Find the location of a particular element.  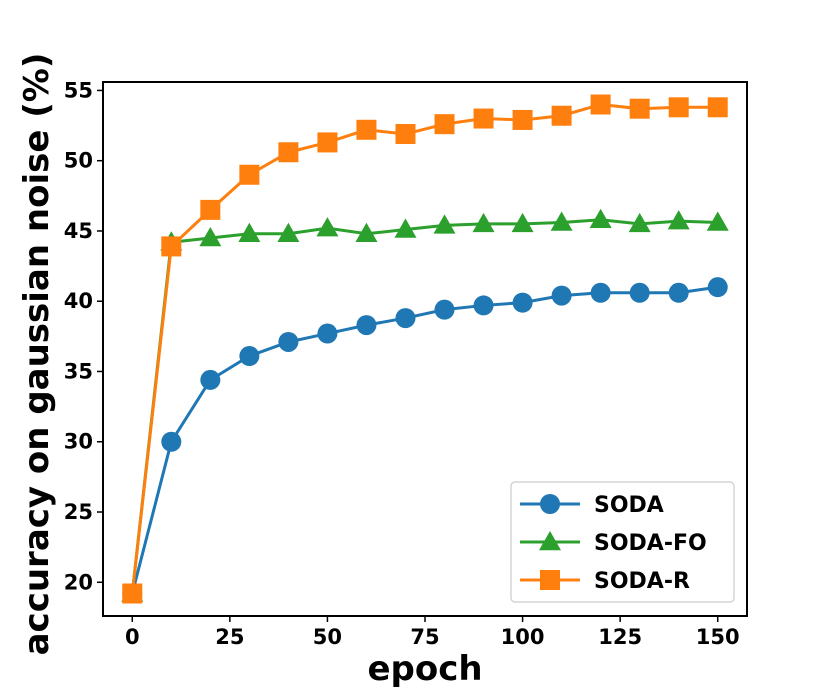

x-tick-label: 75 is located at coordinates (424, 637).